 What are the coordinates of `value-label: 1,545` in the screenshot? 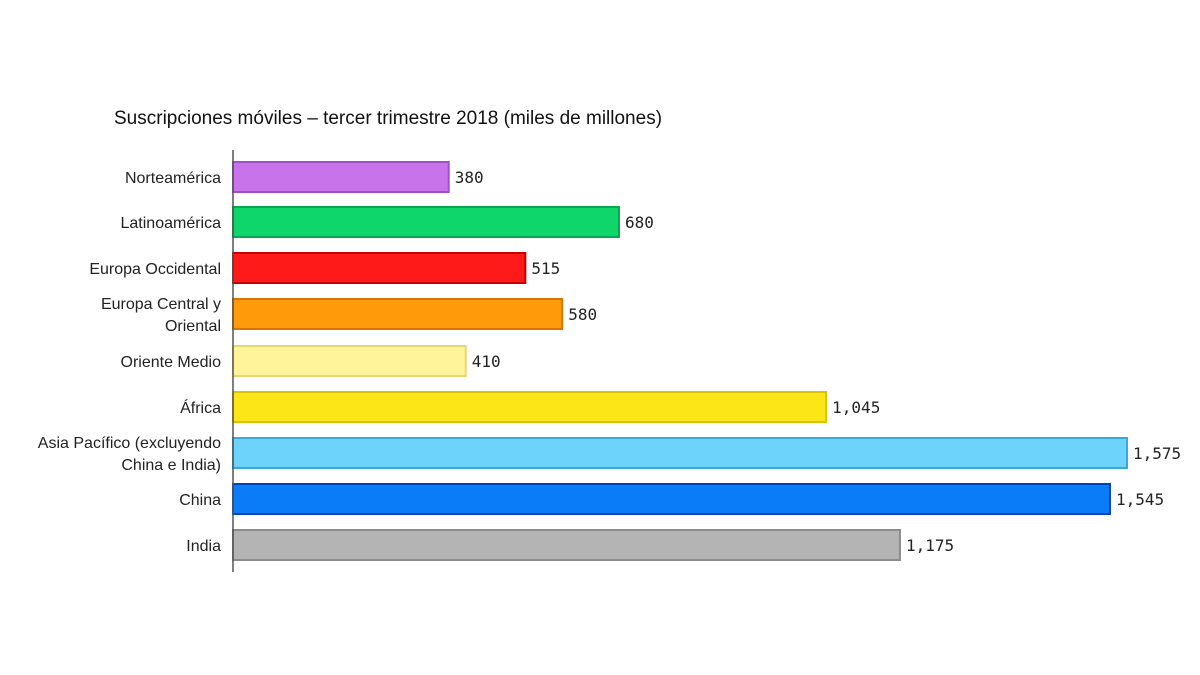 It's located at (1140, 499).